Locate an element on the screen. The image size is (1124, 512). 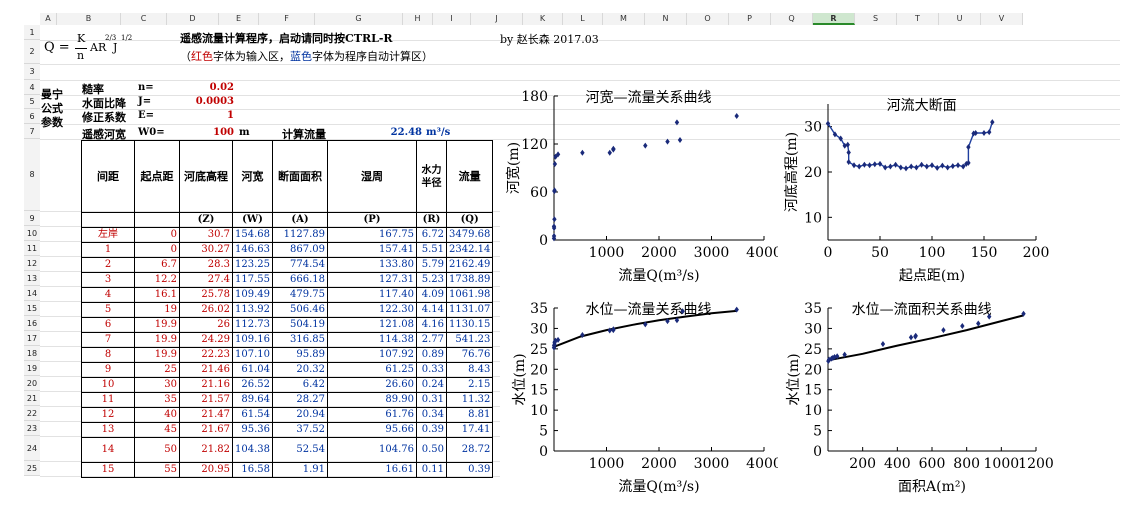
input-cell: 0 is located at coordinates (157, 235).